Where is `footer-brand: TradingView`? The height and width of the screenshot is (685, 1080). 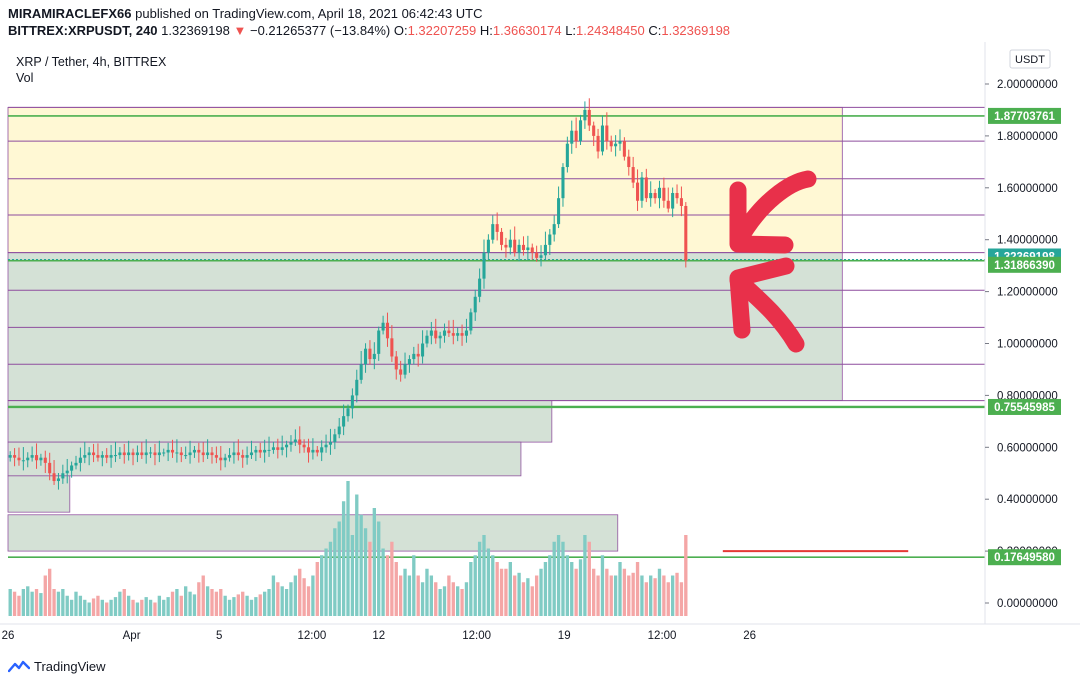
footer-brand: TradingView is located at coordinates (70, 666).